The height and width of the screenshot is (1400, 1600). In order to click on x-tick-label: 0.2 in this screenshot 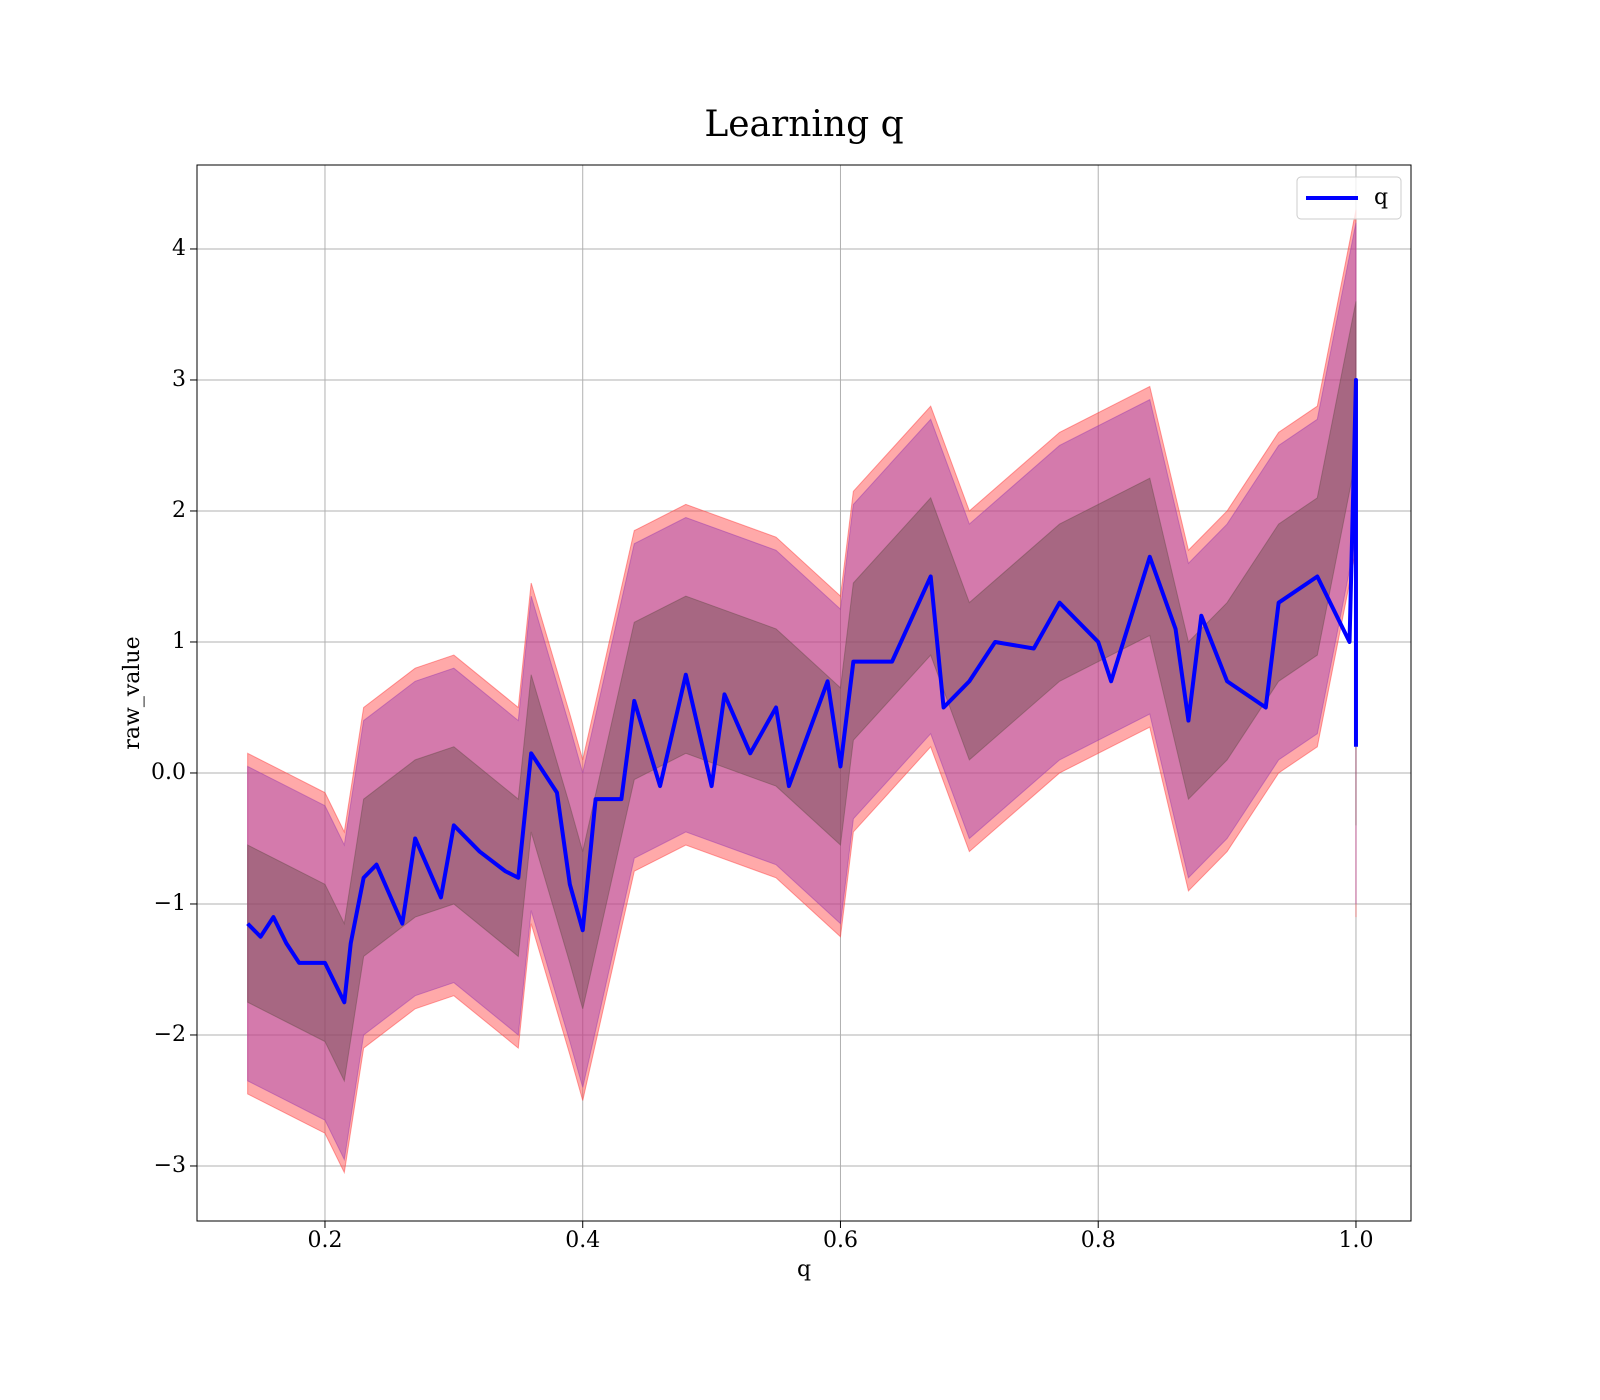, I will do `click(324, 1240)`.